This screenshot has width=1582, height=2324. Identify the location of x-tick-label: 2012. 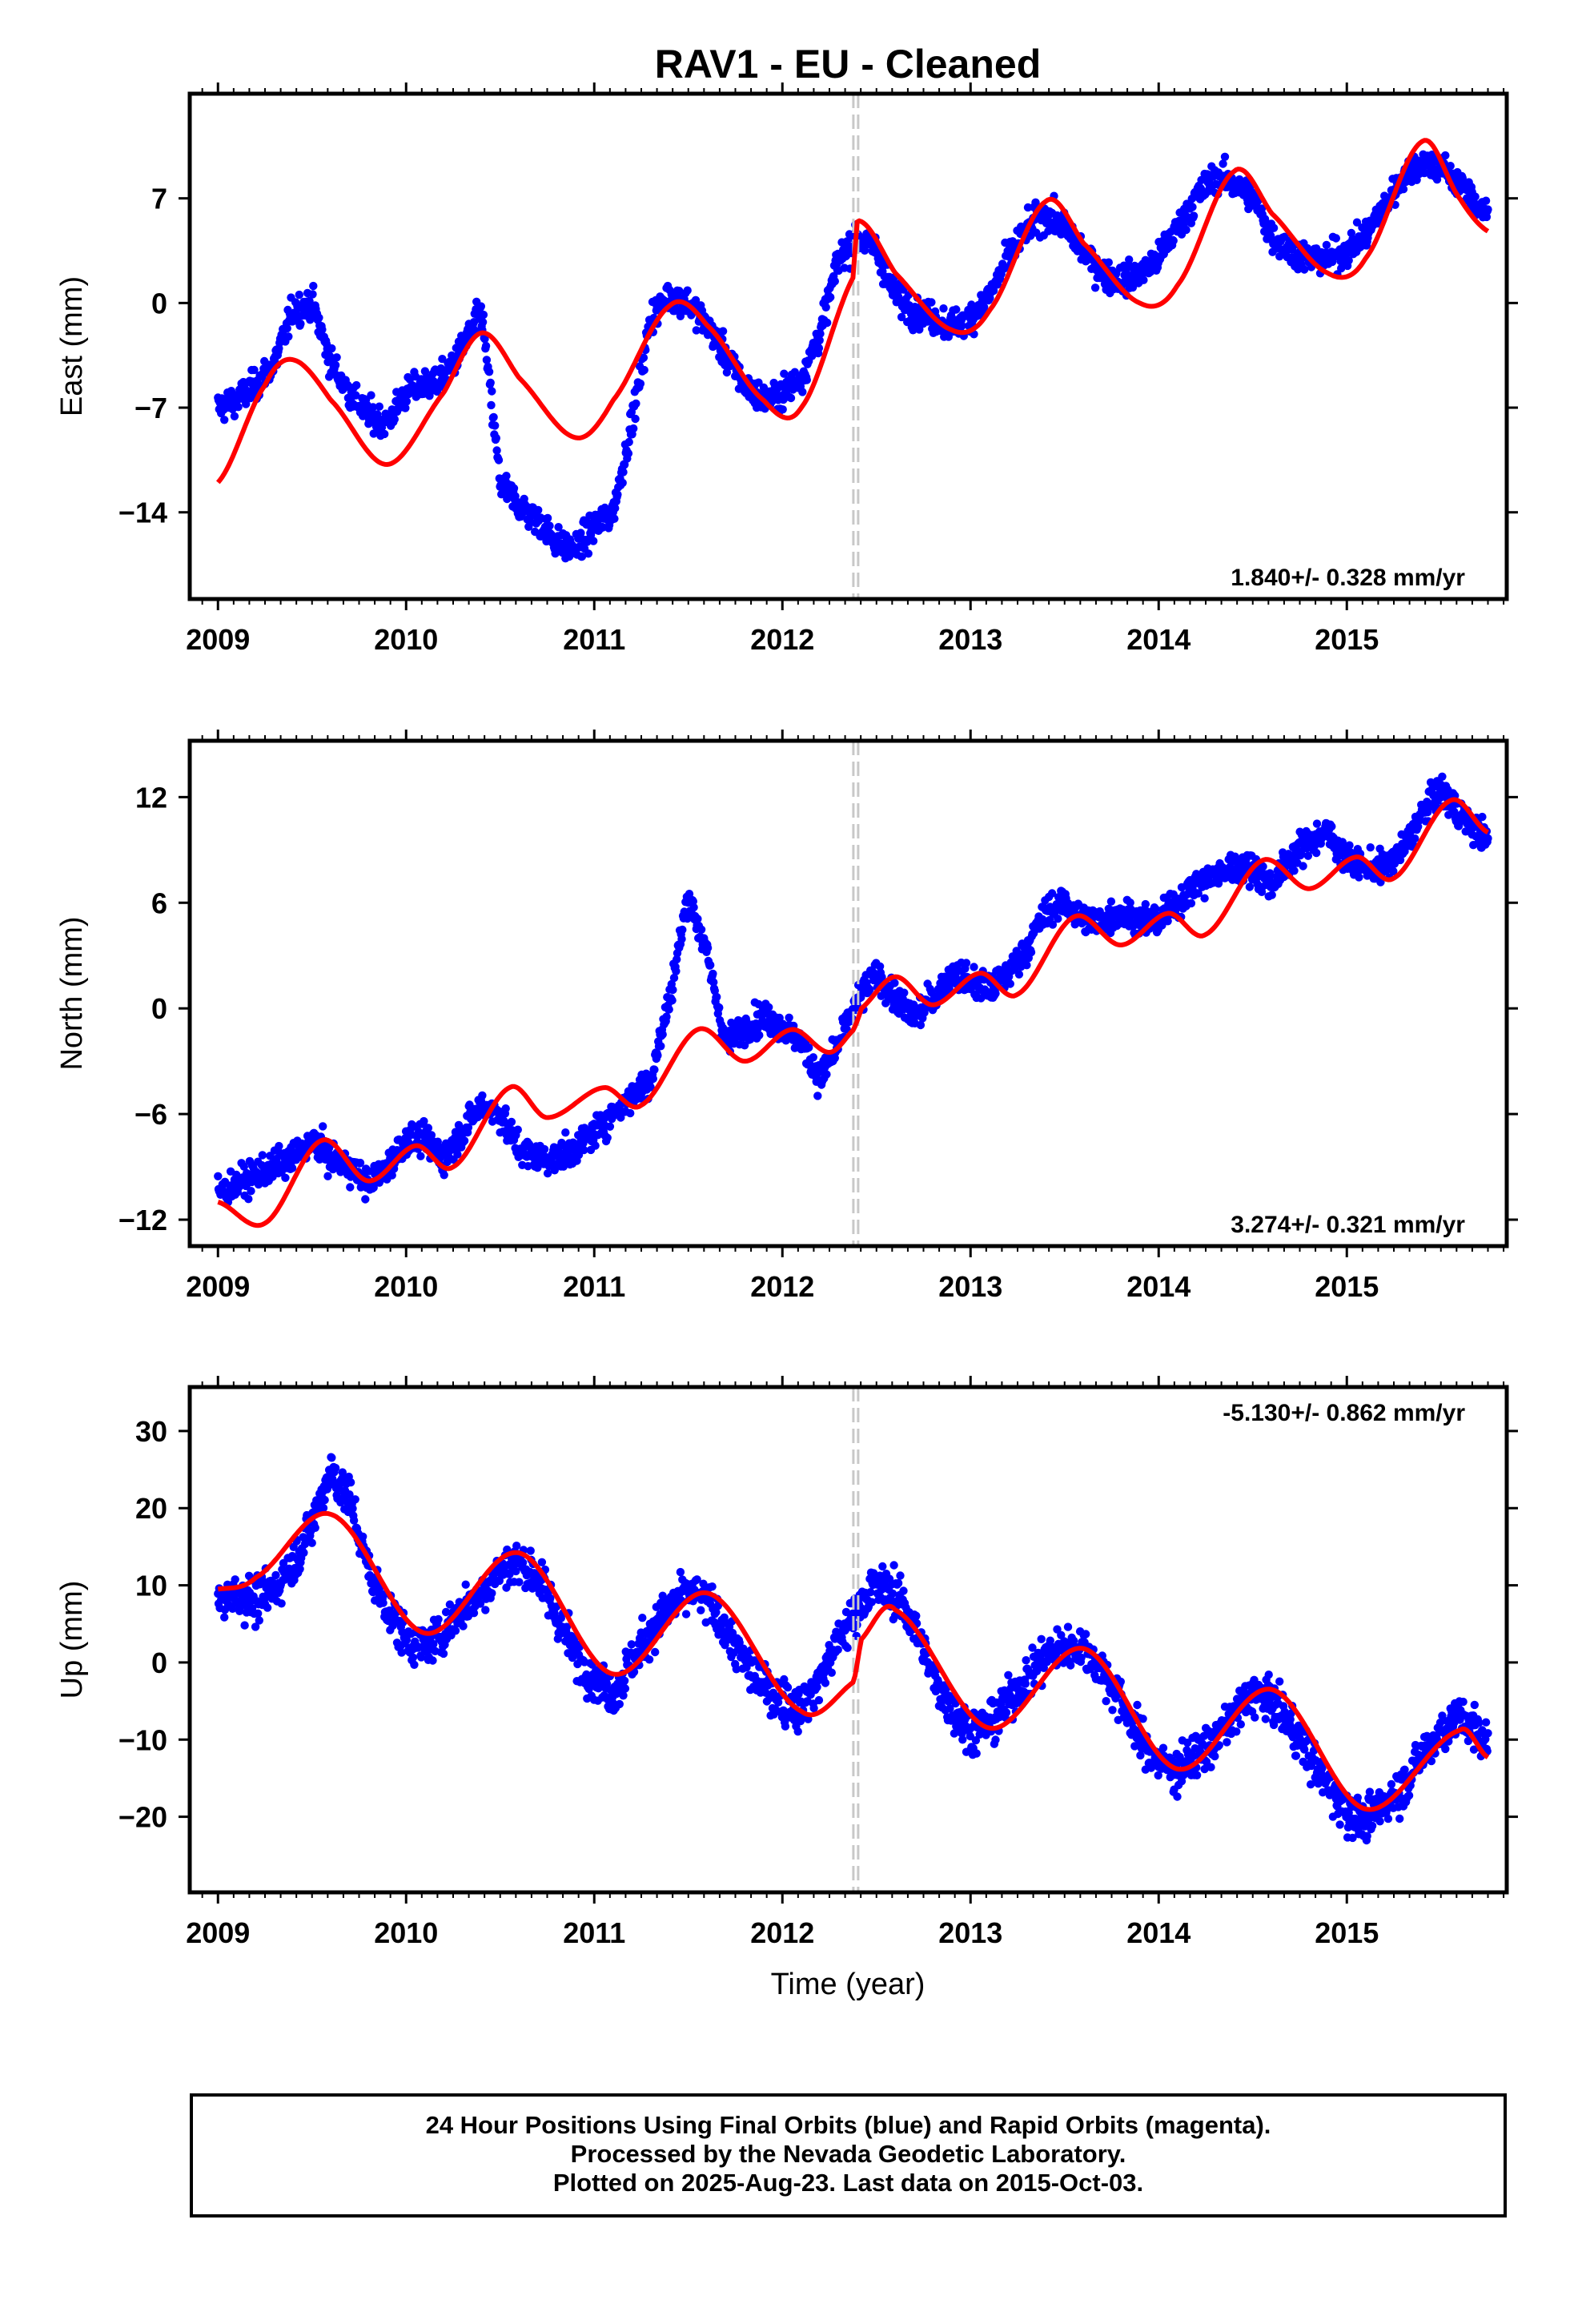
(782, 639).